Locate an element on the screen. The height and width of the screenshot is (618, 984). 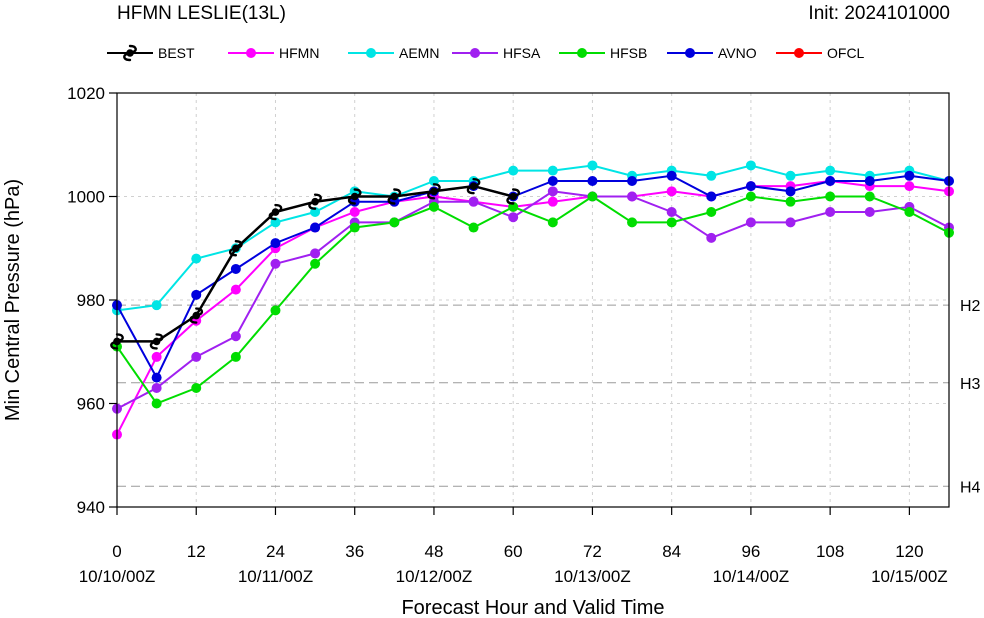
legend-label-avno: AVNO is located at coordinates (737, 53).